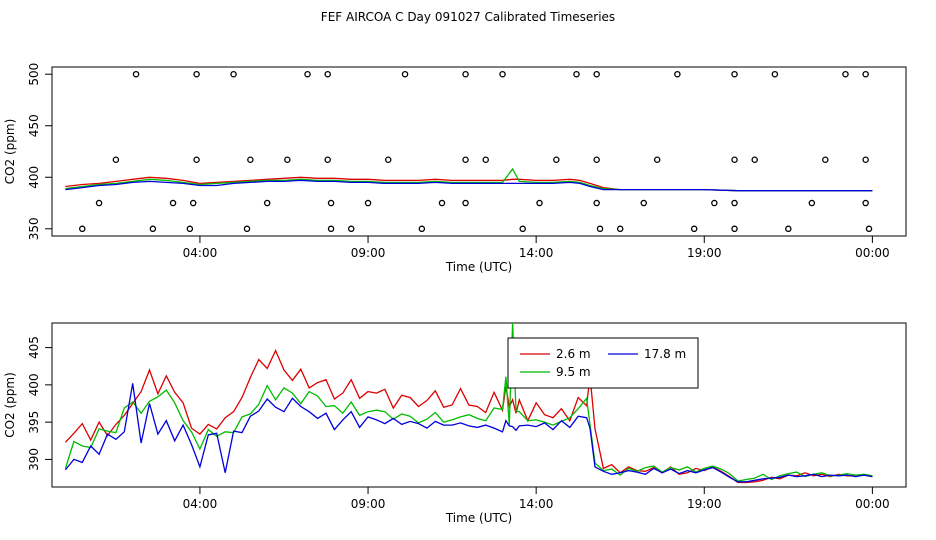 The image size is (936, 540). Describe the element at coordinates (603, 363) in the screenshot. I see `legend-box` at that location.